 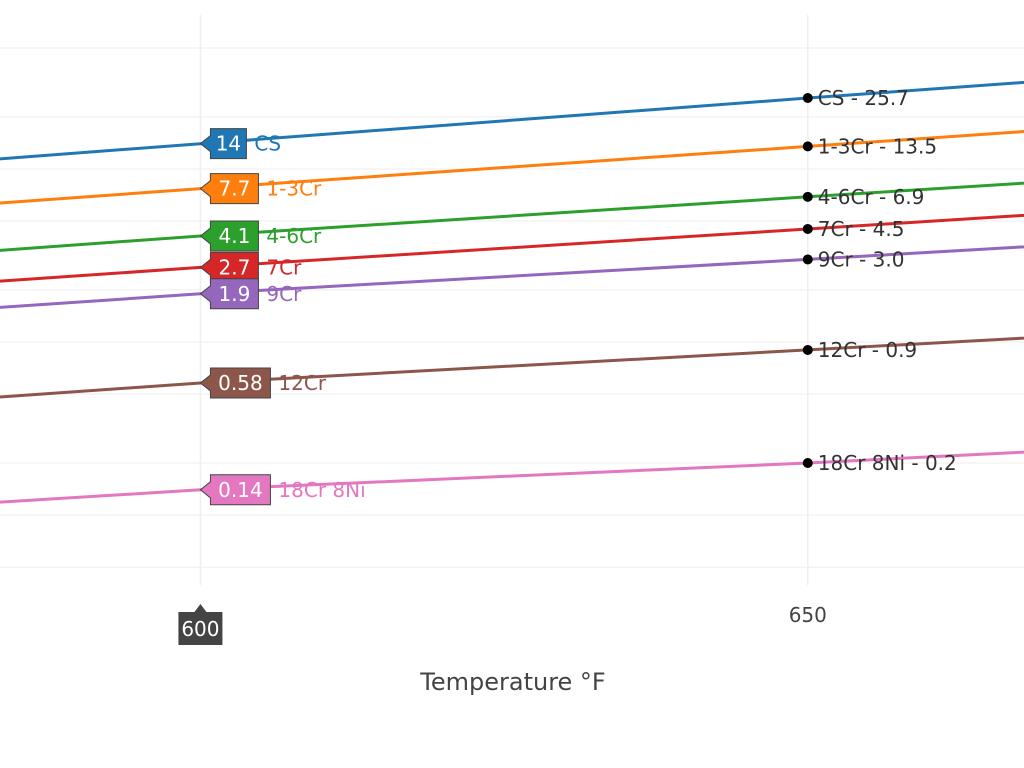 What do you see at coordinates (512, 279) in the screenshot?
I see `series-line-9cr` at bounding box center [512, 279].